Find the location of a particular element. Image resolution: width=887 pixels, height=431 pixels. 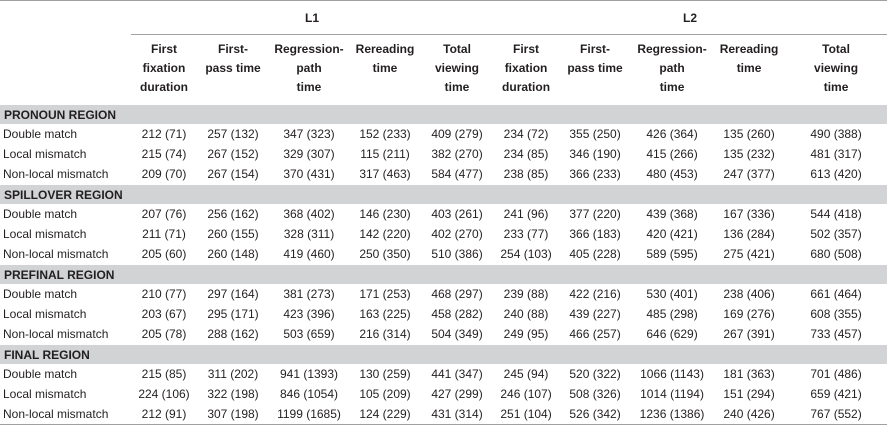

table-cell: 1066 (1143) is located at coordinates (672, 374).